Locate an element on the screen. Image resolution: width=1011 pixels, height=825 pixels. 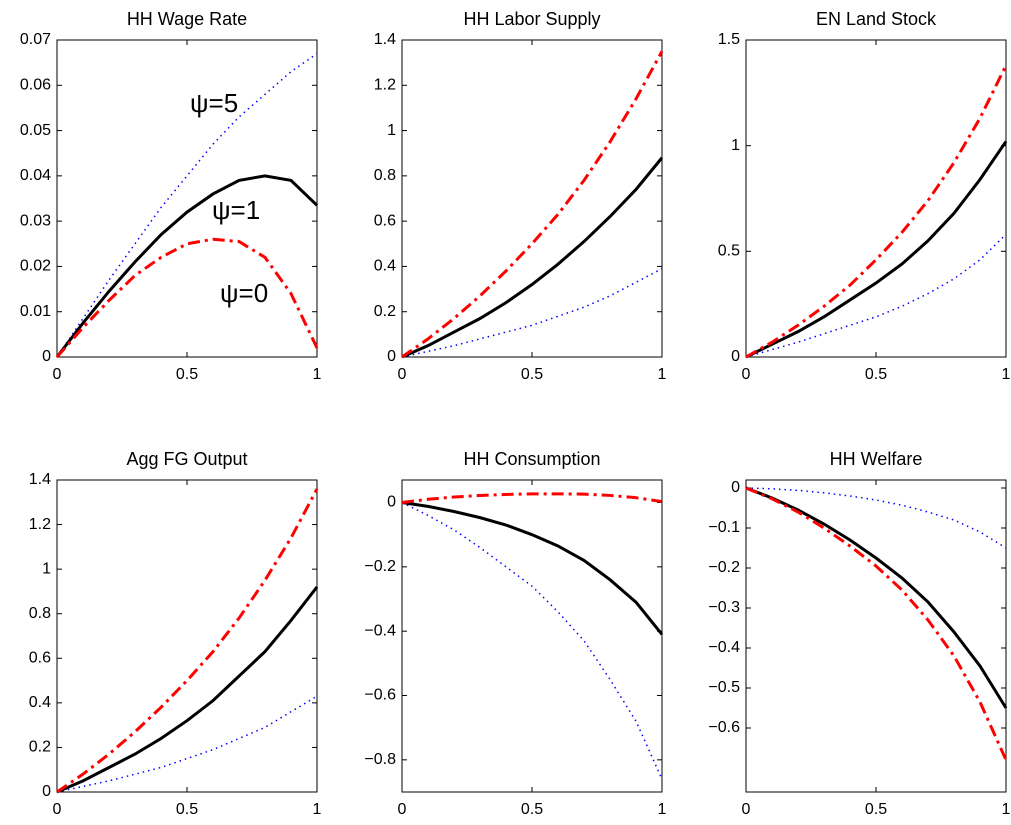
annotation: ψ=1 is located at coordinates (236, 210).